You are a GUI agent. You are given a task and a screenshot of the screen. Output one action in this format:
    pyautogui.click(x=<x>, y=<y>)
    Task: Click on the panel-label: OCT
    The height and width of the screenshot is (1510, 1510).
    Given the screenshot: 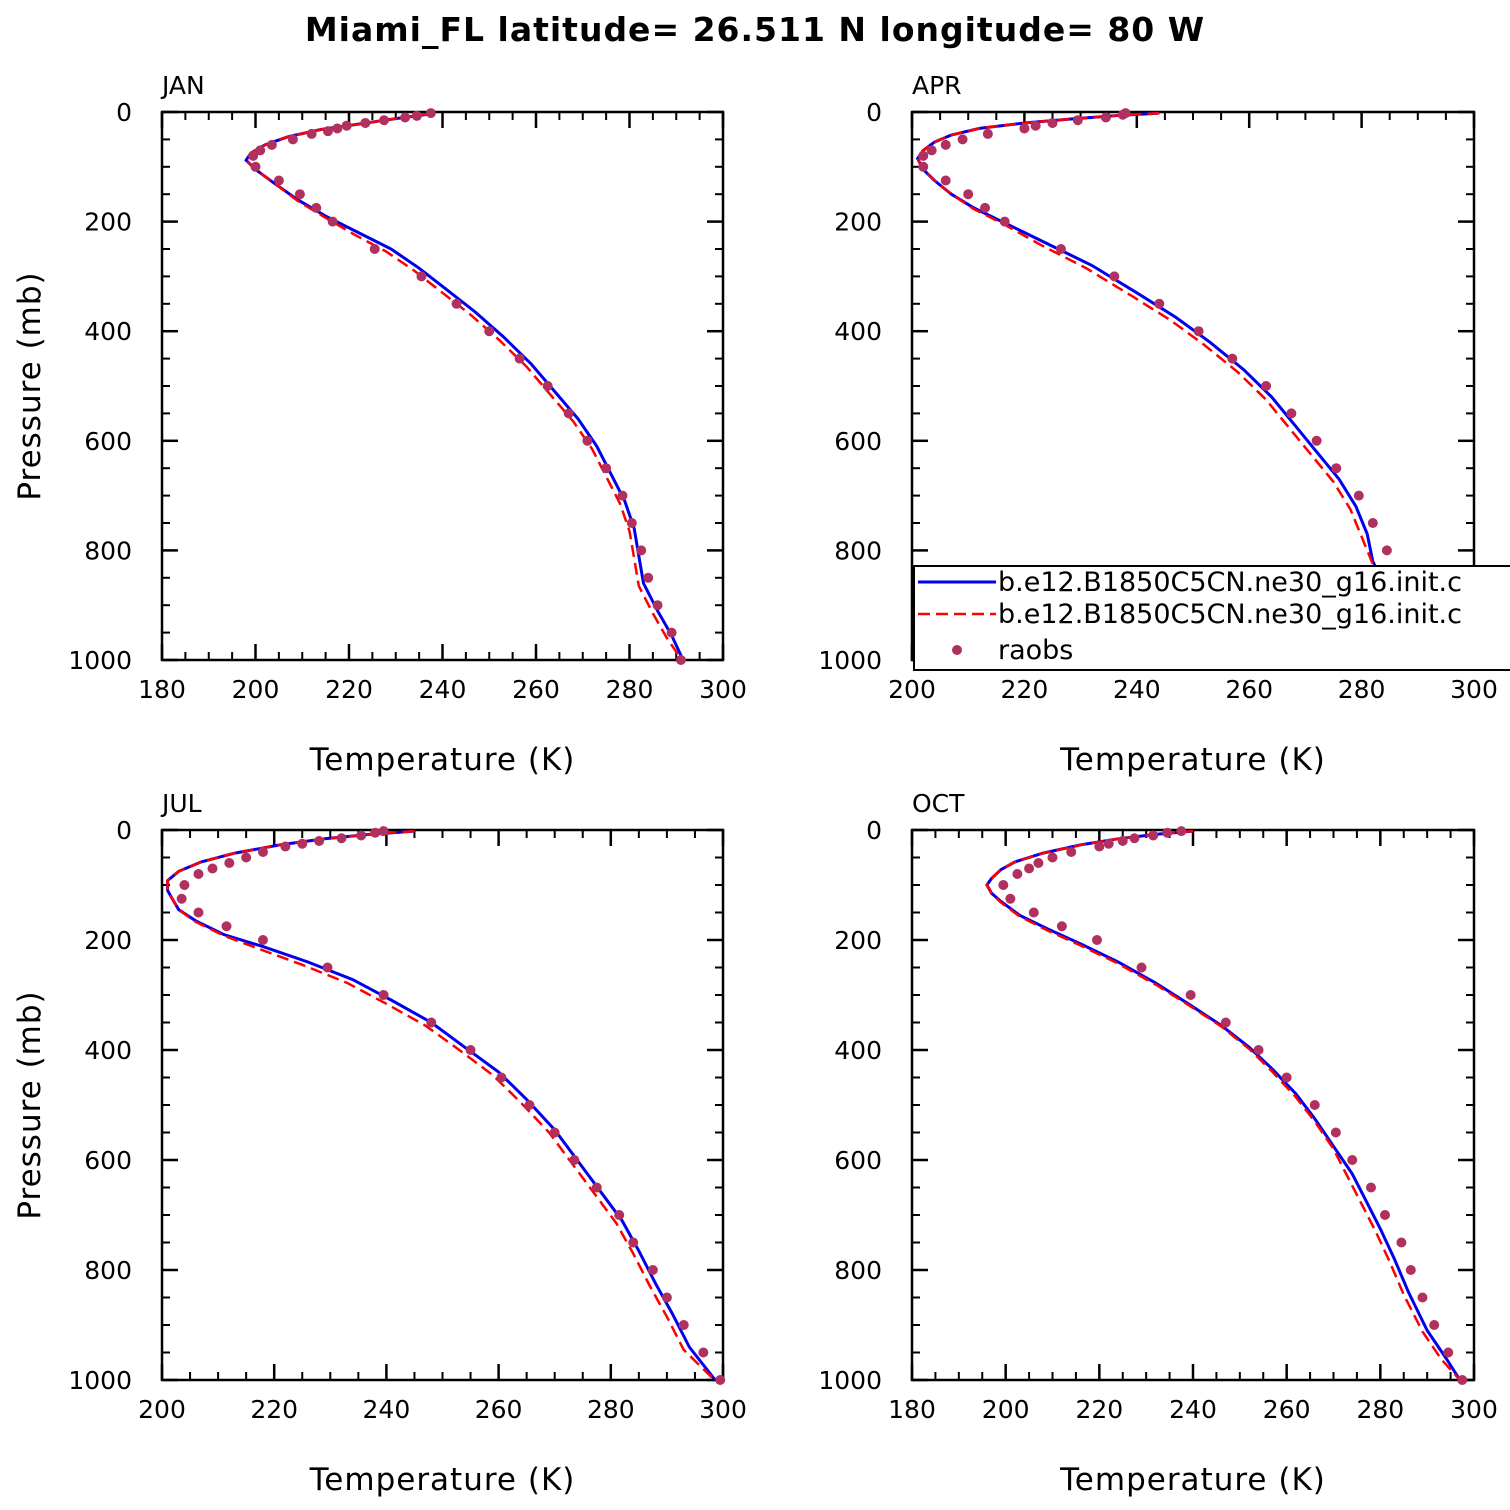 What is the action you would take?
    pyautogui.click(x=938, y=803)
    